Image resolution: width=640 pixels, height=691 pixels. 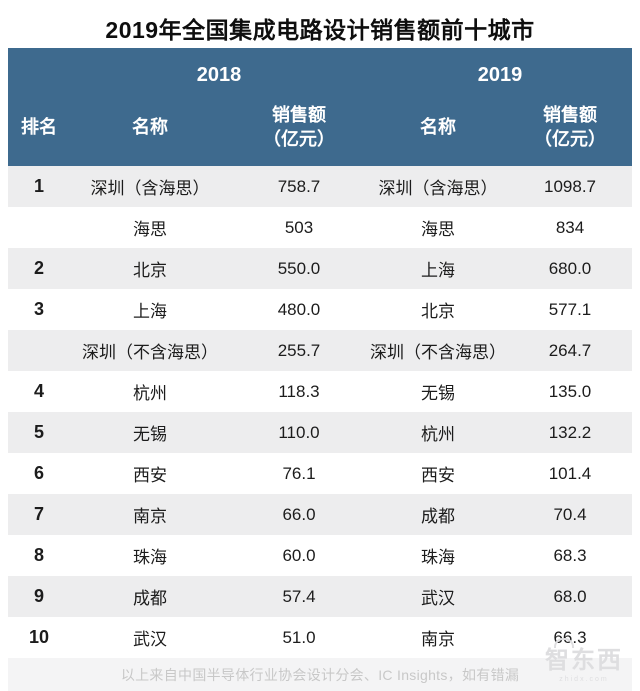 I want to click on zhidx-watermark: 智东西 zhidx.com, so click(x=584, y=660).